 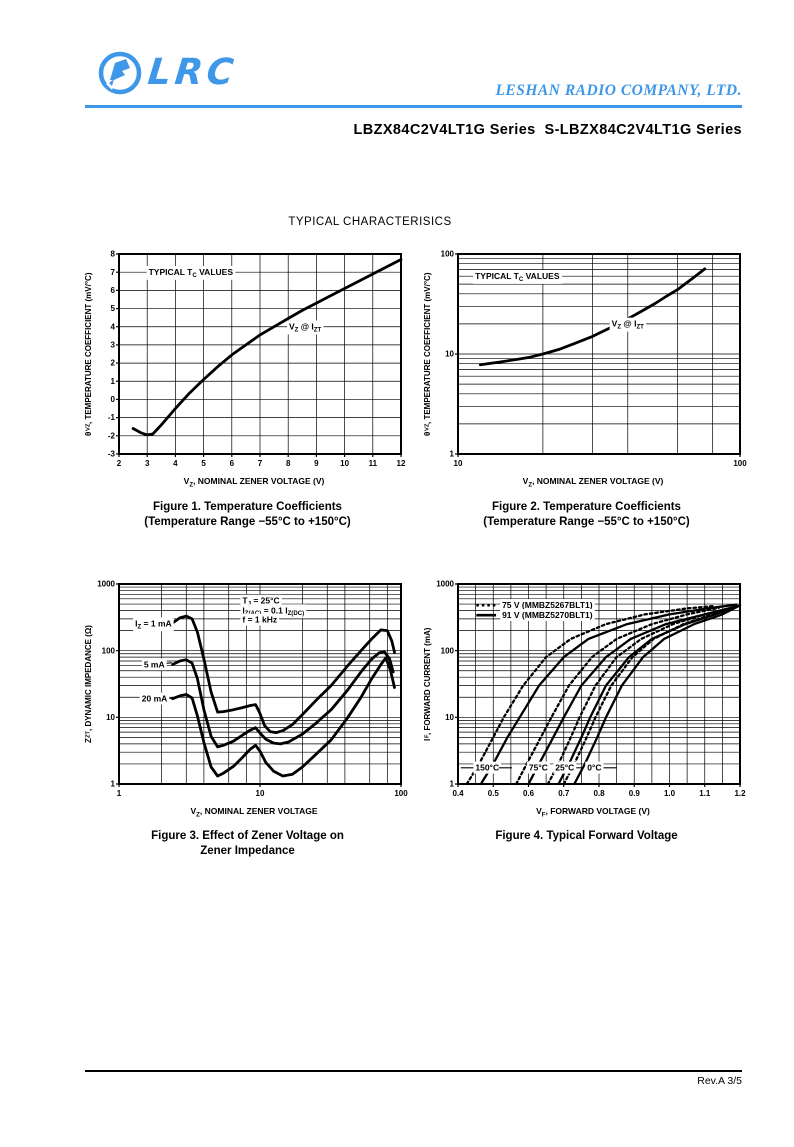 I want to click on svg-text: 75 V (MMBZ5267BLT1), so click(x=547, y=605).